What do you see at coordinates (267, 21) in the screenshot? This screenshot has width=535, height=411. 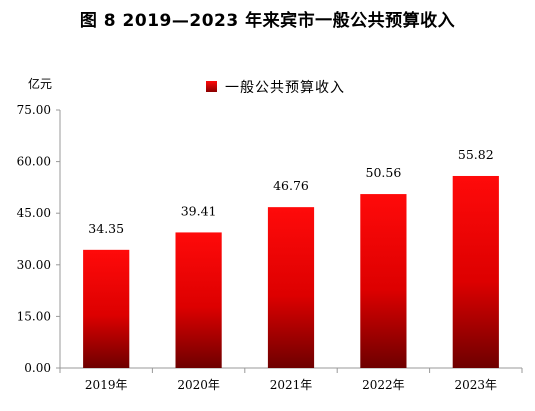 I see `chart-title: 图 8 2019—2023 年来宾市一般公共预算收入` at bounding box center [267, 21].